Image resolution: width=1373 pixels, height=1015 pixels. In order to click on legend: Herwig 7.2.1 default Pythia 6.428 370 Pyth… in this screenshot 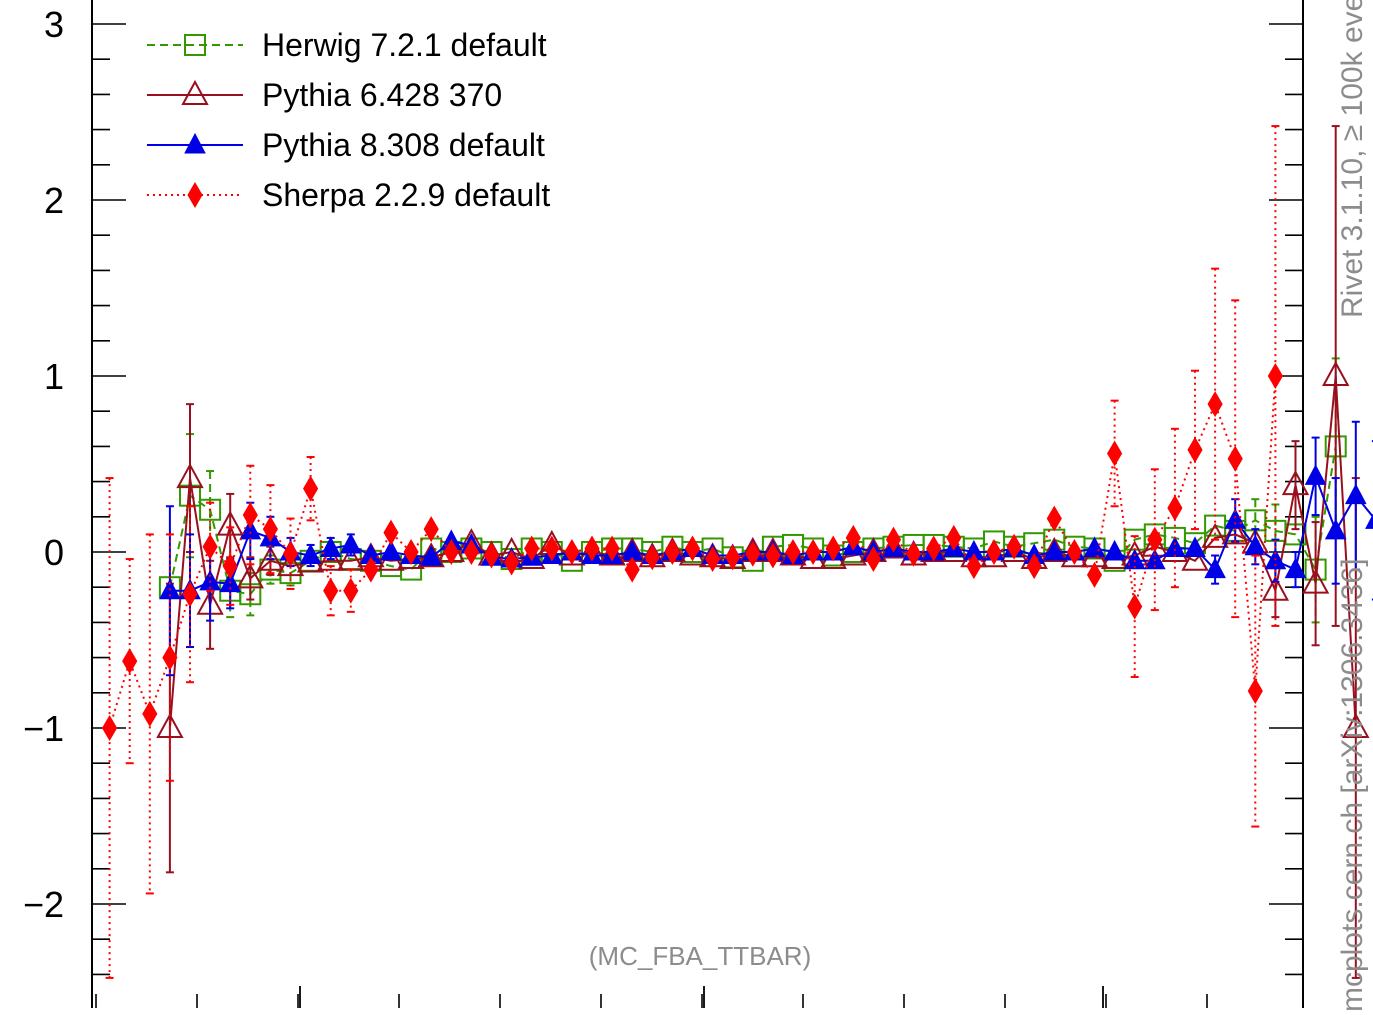, I will do `click(348, 120)`.